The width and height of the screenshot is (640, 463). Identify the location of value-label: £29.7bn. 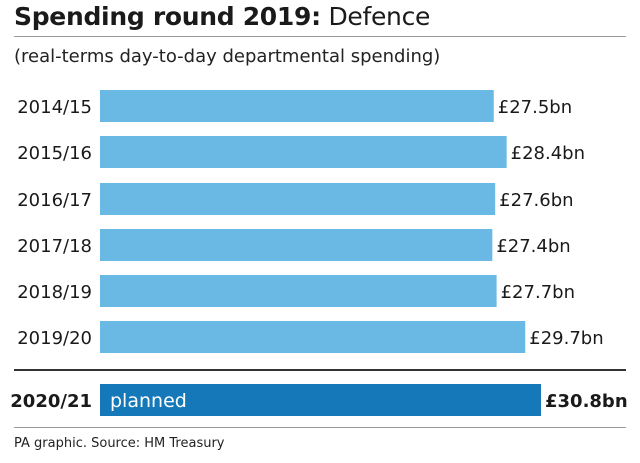
(566, 338).